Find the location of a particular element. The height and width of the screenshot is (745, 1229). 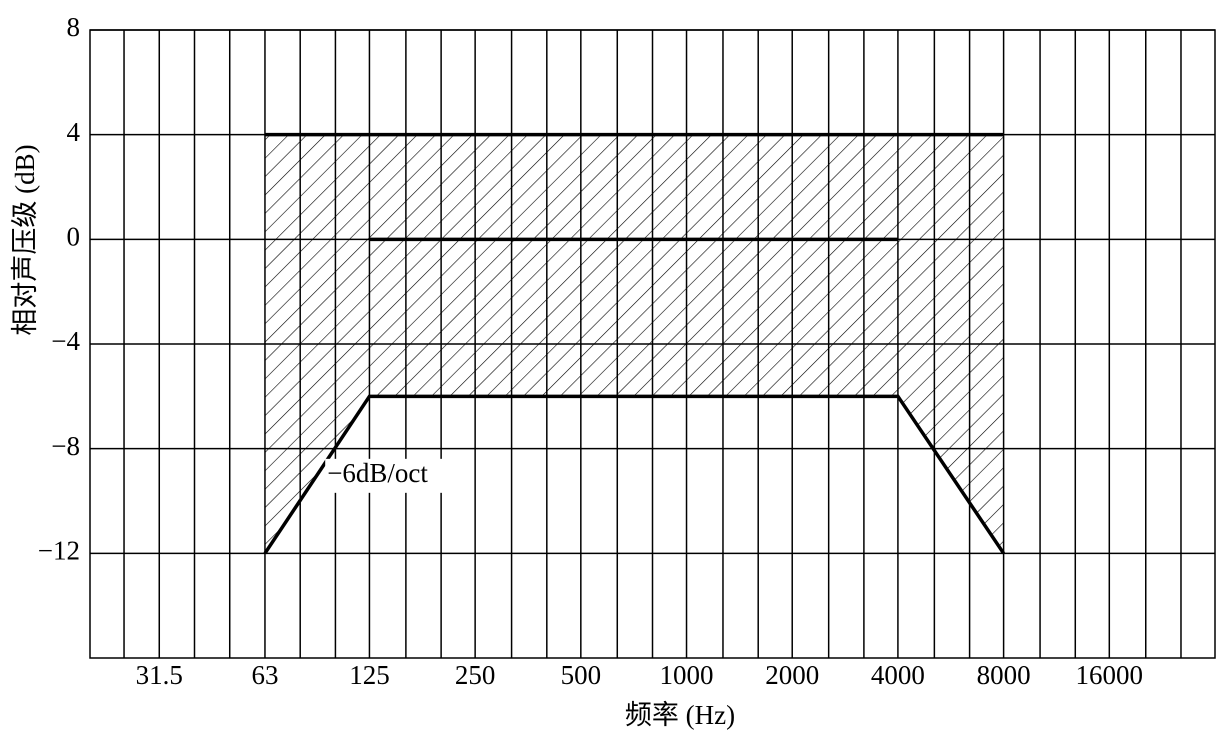

x-tick-label: 2000 is located at coordinates (792, 675).